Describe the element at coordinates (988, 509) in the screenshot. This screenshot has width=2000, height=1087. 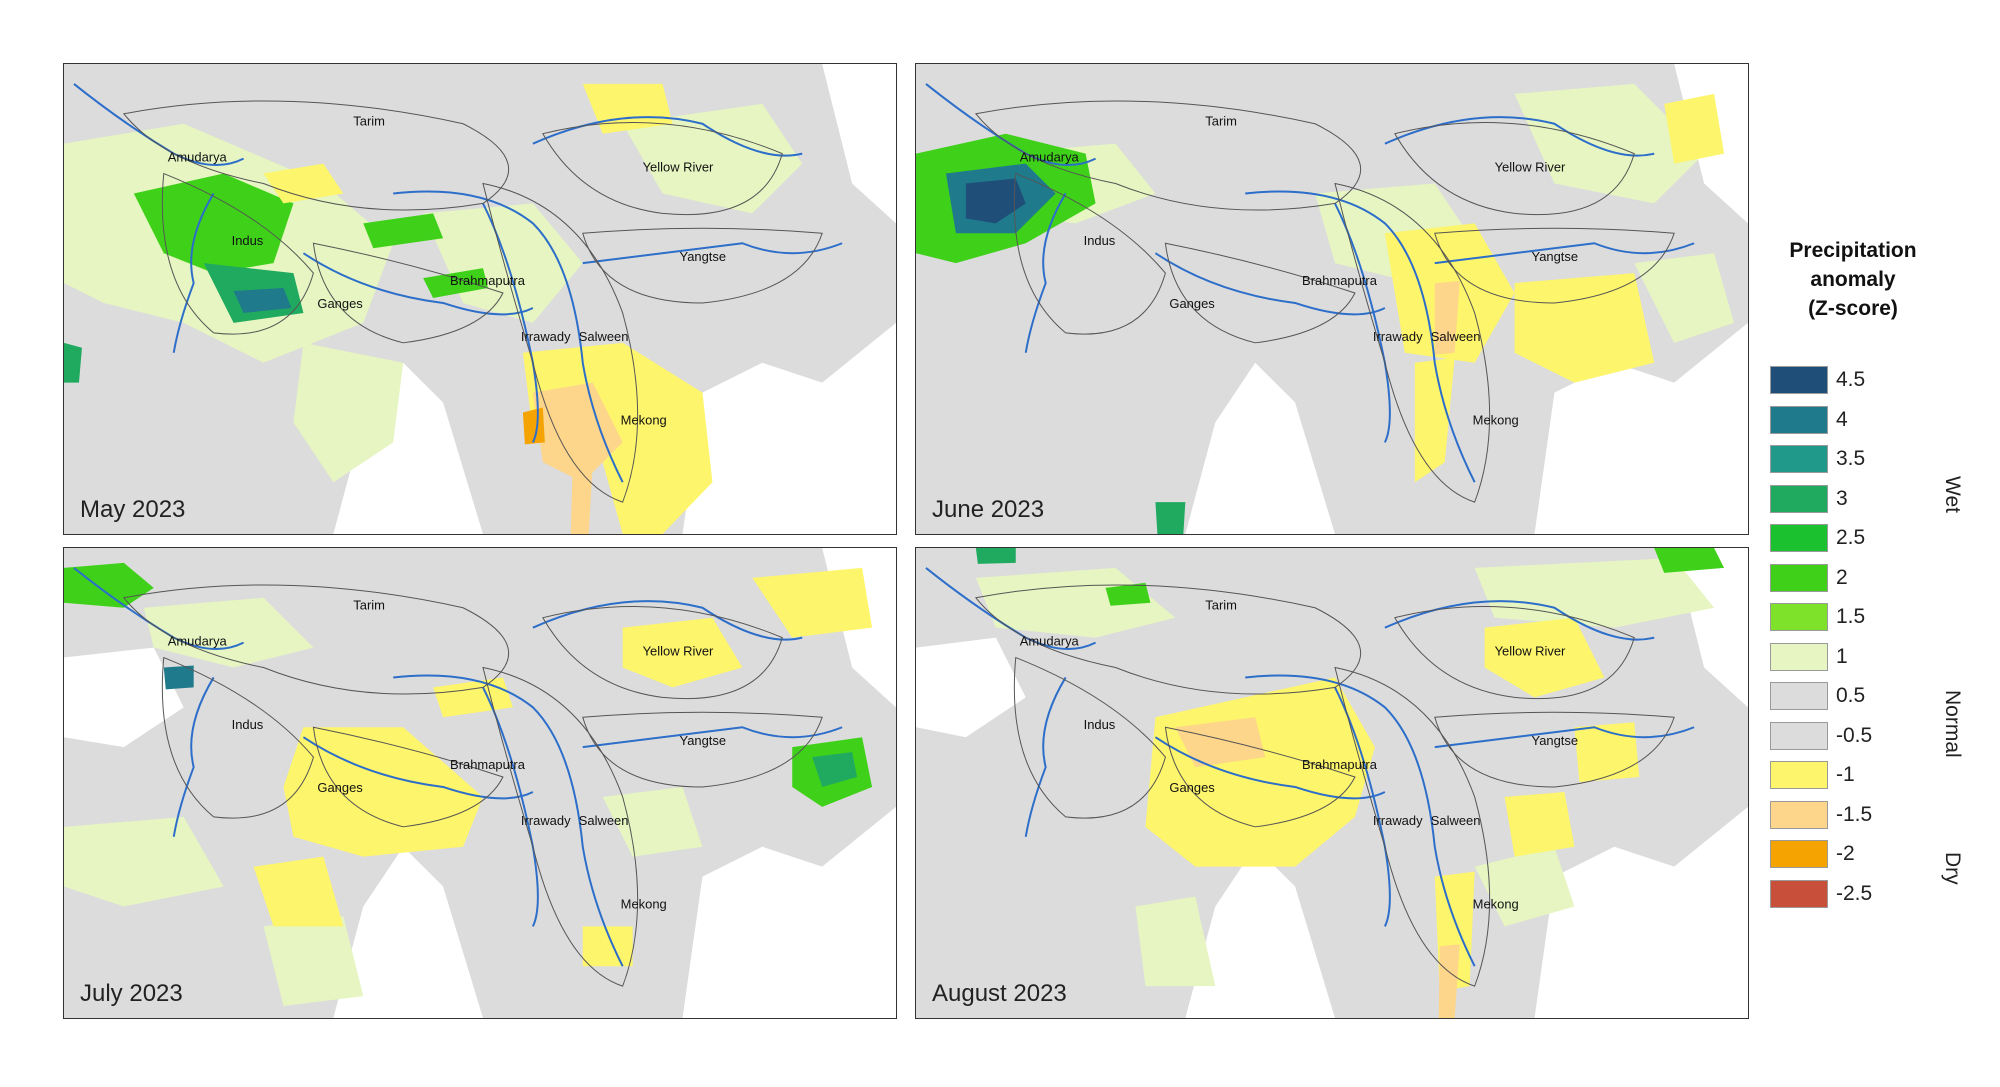
I see `panel-date-label: June 2023` at that location.